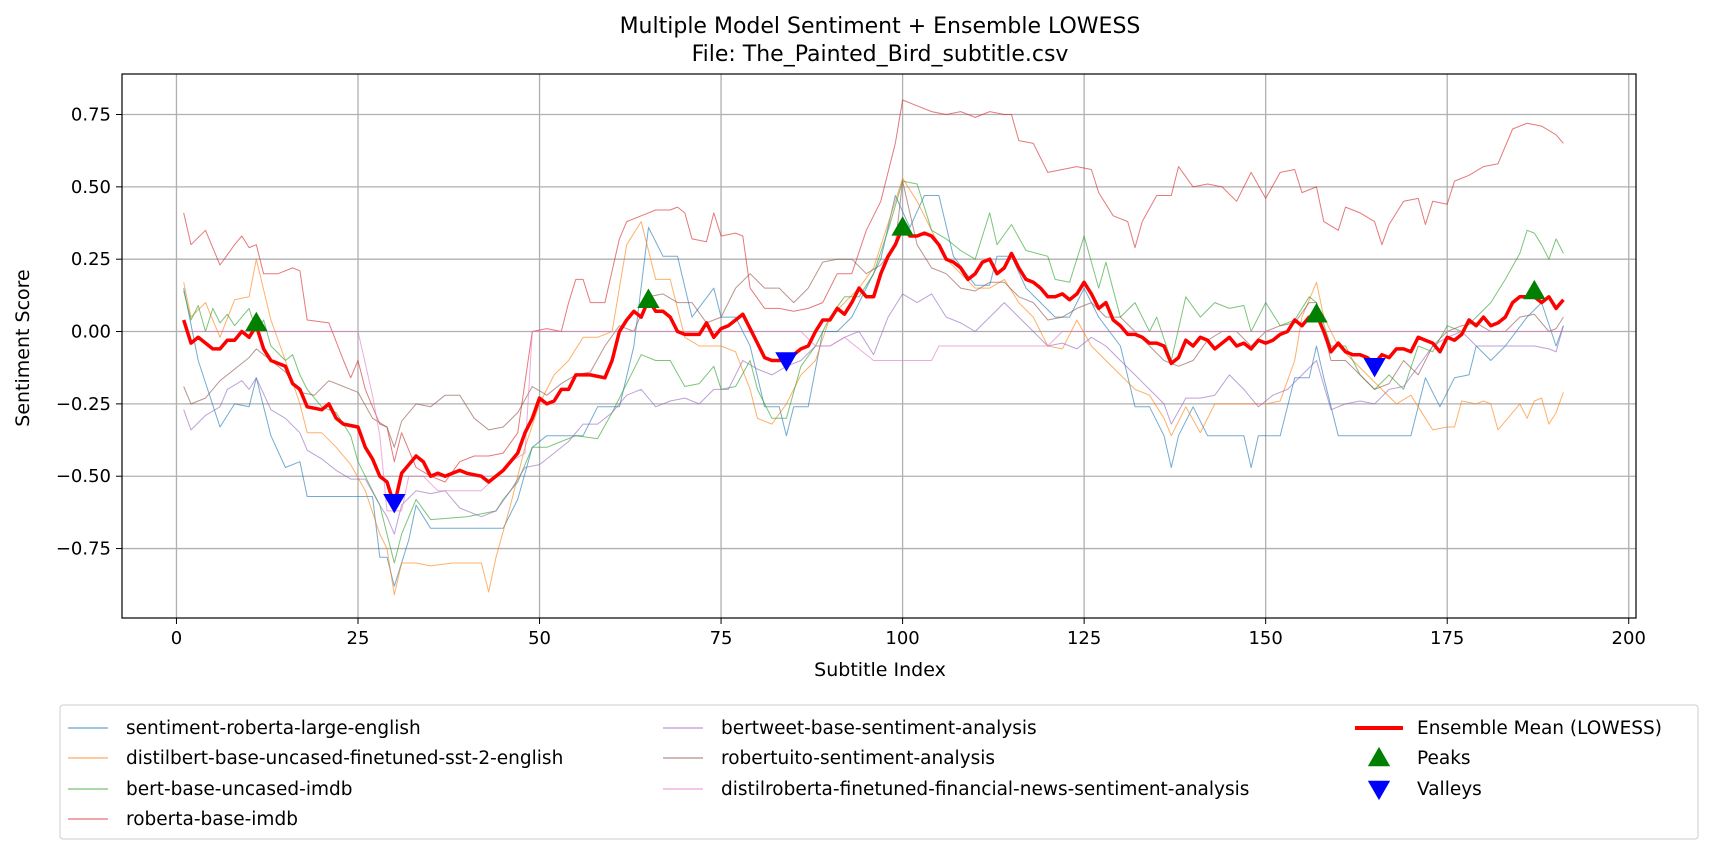  I want to click on legend-label: sentiment-roberta-large-english, so click(273, 728).